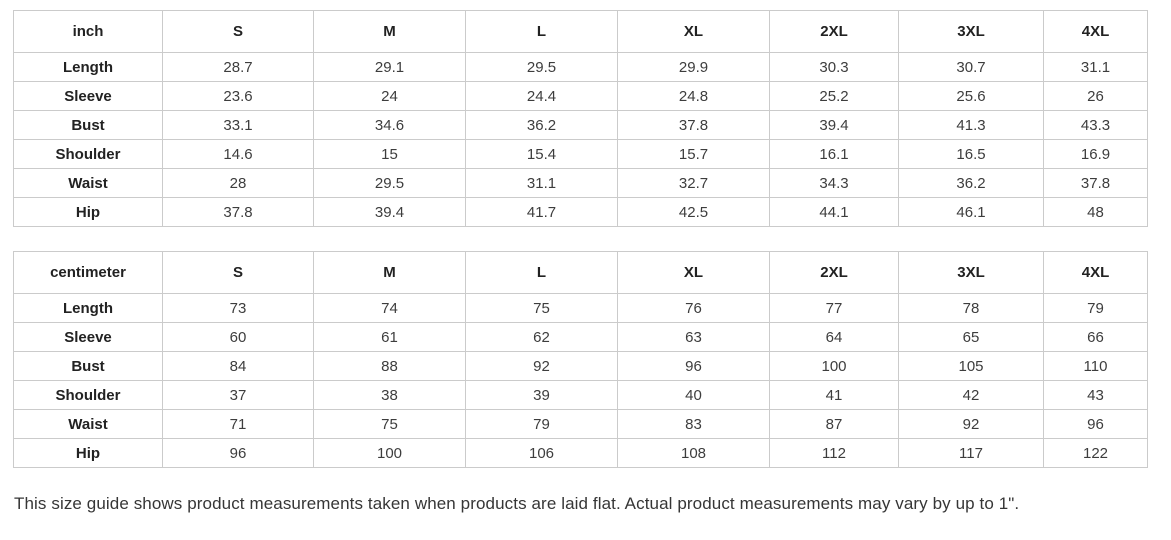 The height and width of the screenshot is (540, 1171). I want to click on measurement-value-cell: 30.3, so click(834, 67).